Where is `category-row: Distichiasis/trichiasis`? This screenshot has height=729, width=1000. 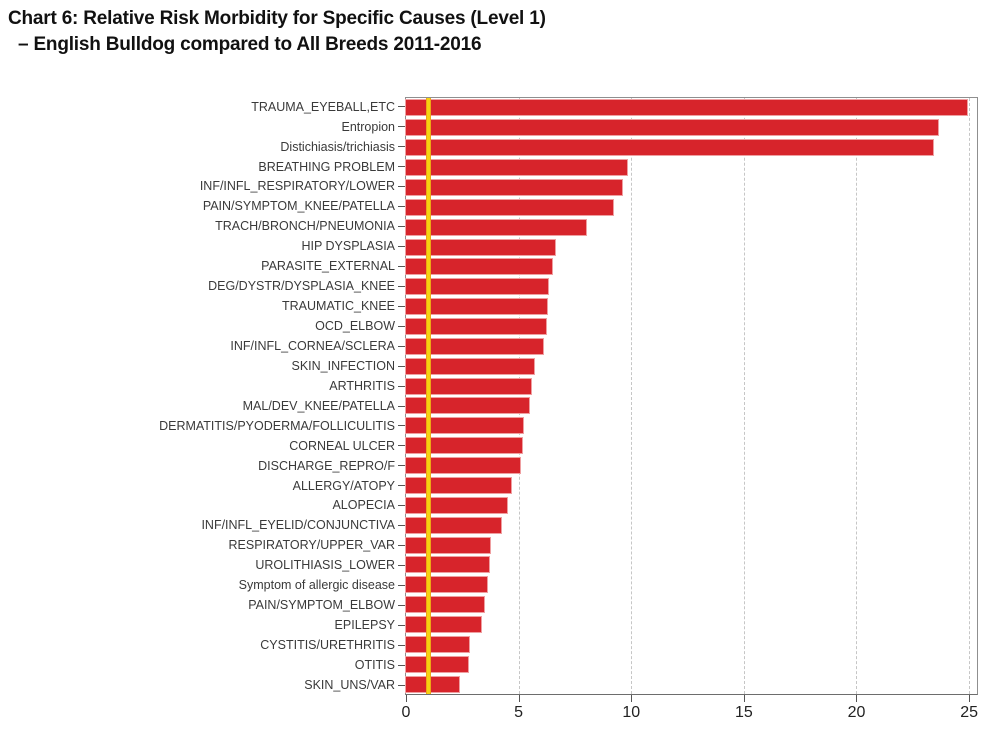 category-row: Distichiasis/trichiasis is located at coordinates (202, 147).